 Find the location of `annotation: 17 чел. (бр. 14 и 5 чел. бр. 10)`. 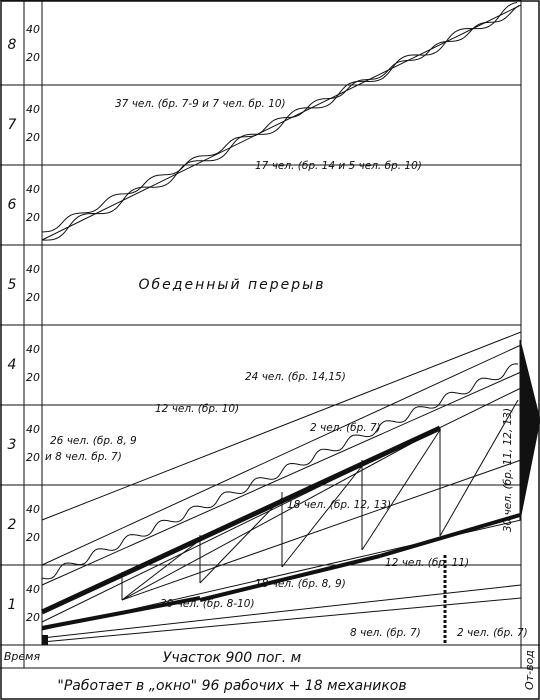

annotation: 17 чел. (бр. 14 и 5 чел. бр. 10) is located at coordinates (338, 166).